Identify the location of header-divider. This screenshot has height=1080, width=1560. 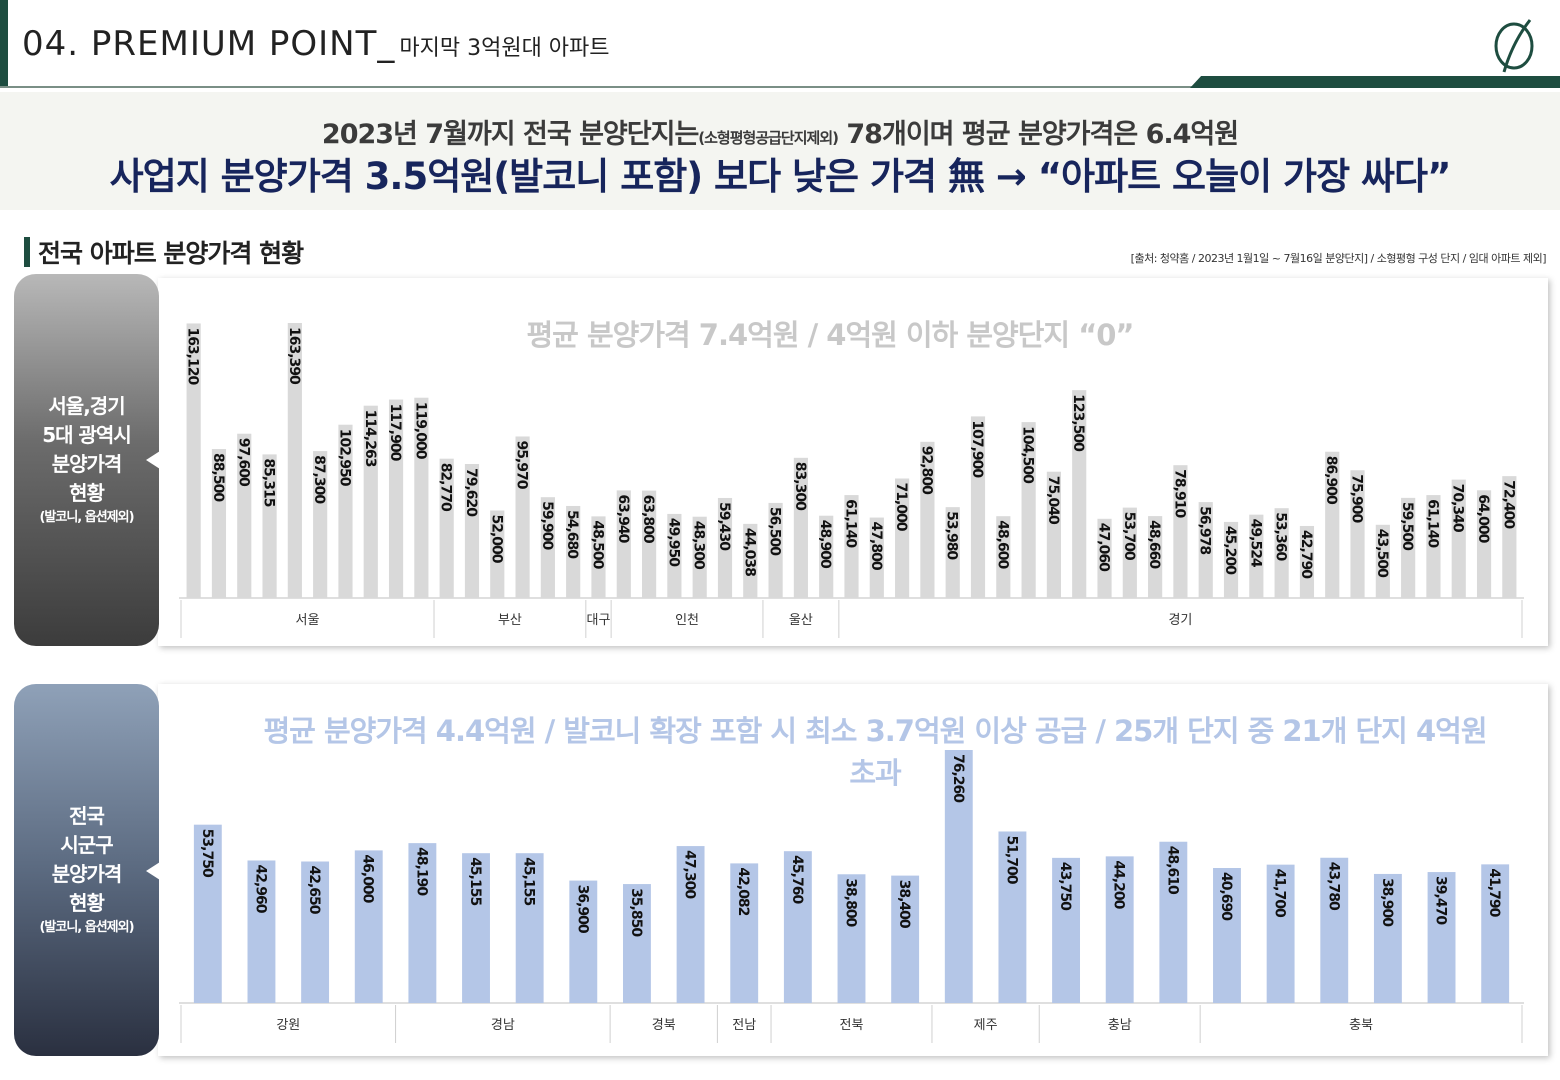
(780, 87).